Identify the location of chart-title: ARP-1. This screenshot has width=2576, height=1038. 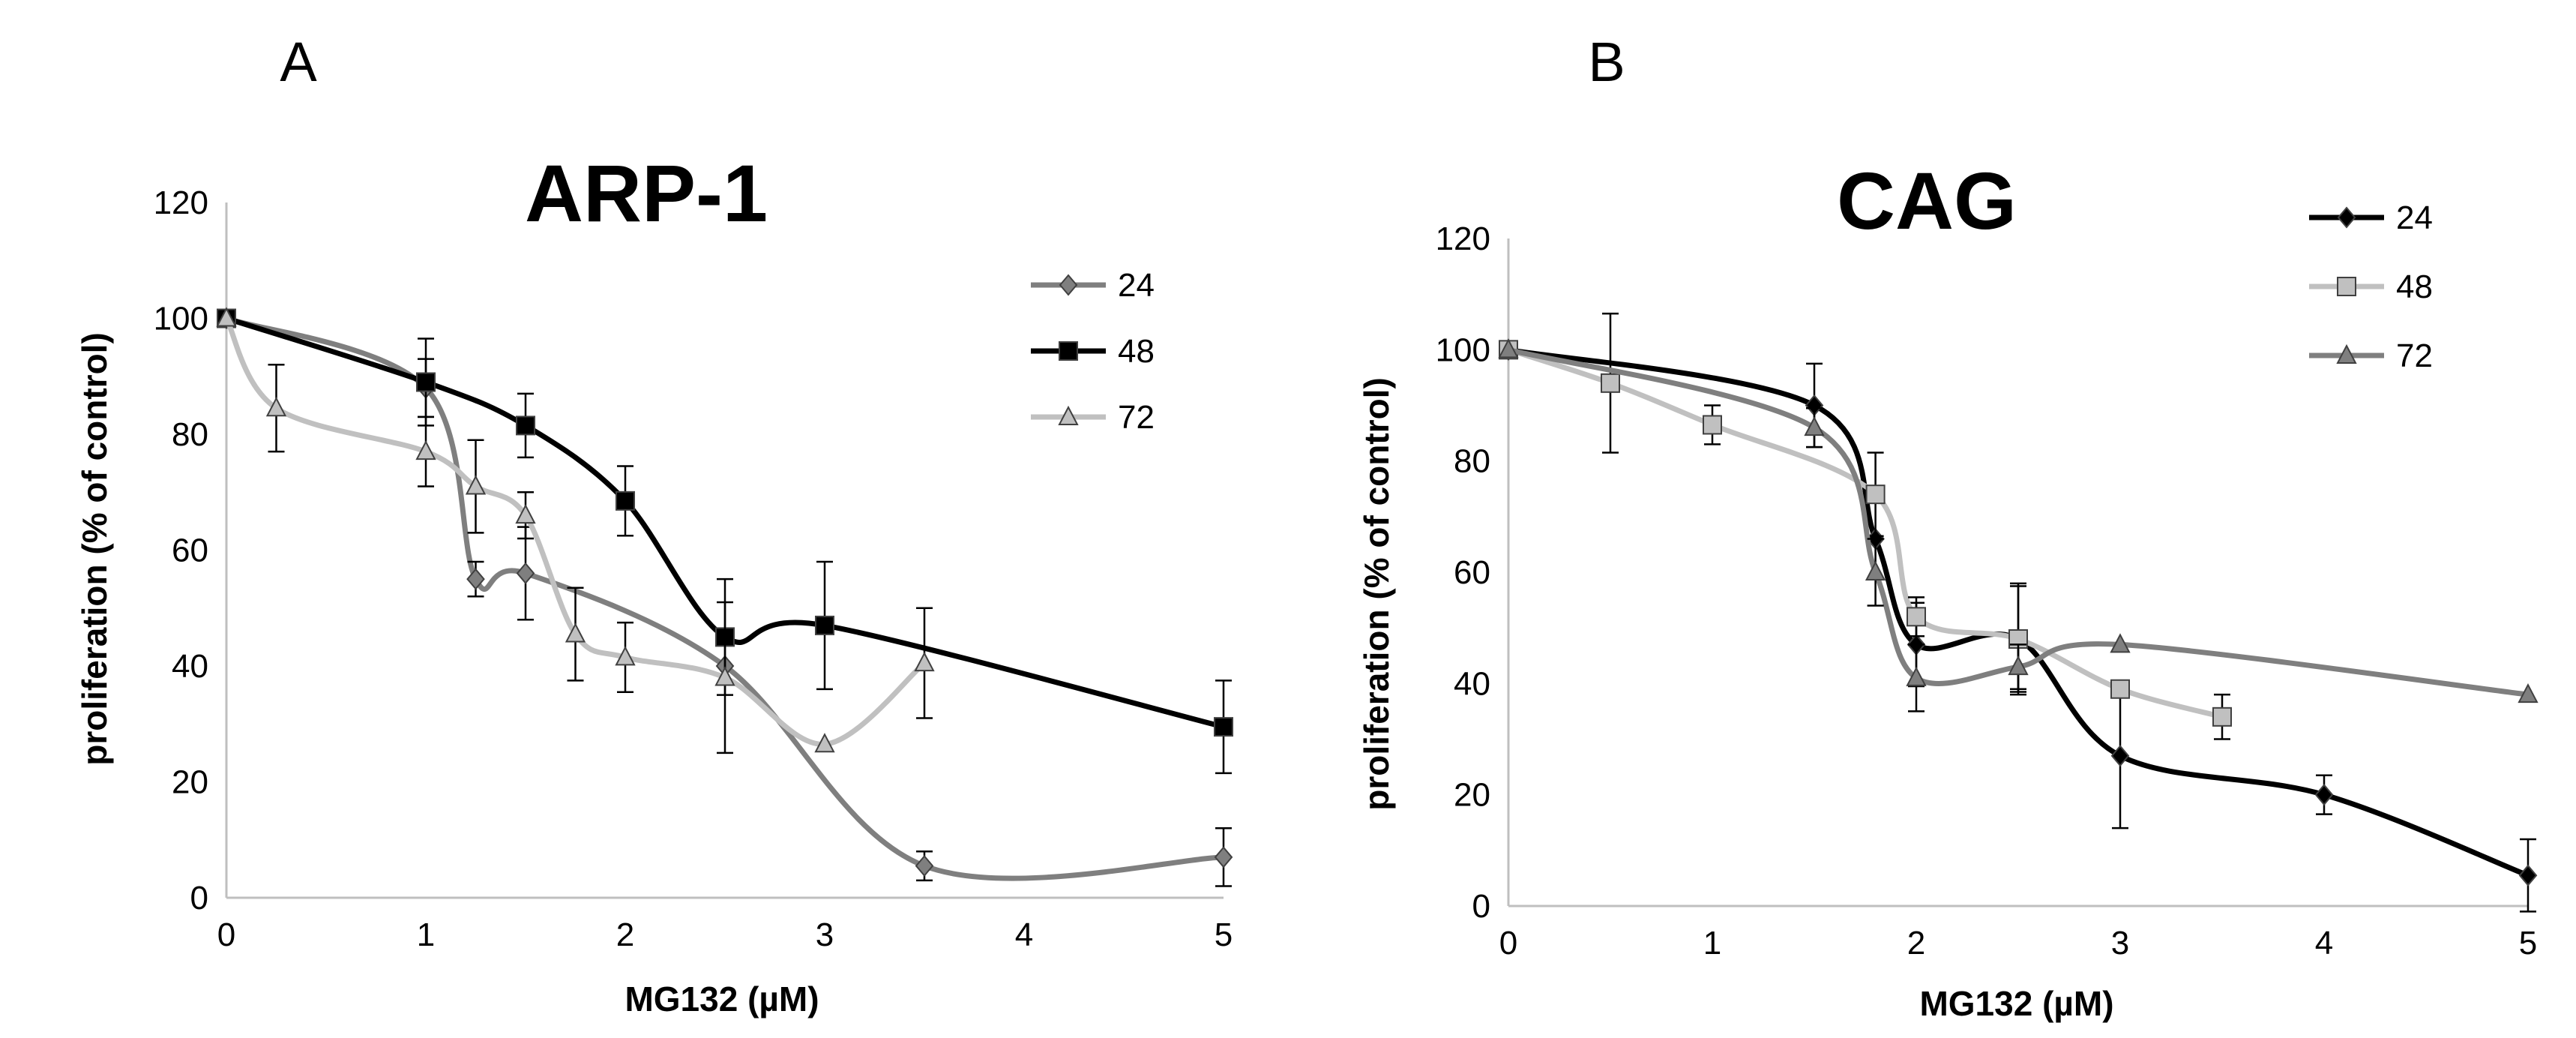
(647, 193).